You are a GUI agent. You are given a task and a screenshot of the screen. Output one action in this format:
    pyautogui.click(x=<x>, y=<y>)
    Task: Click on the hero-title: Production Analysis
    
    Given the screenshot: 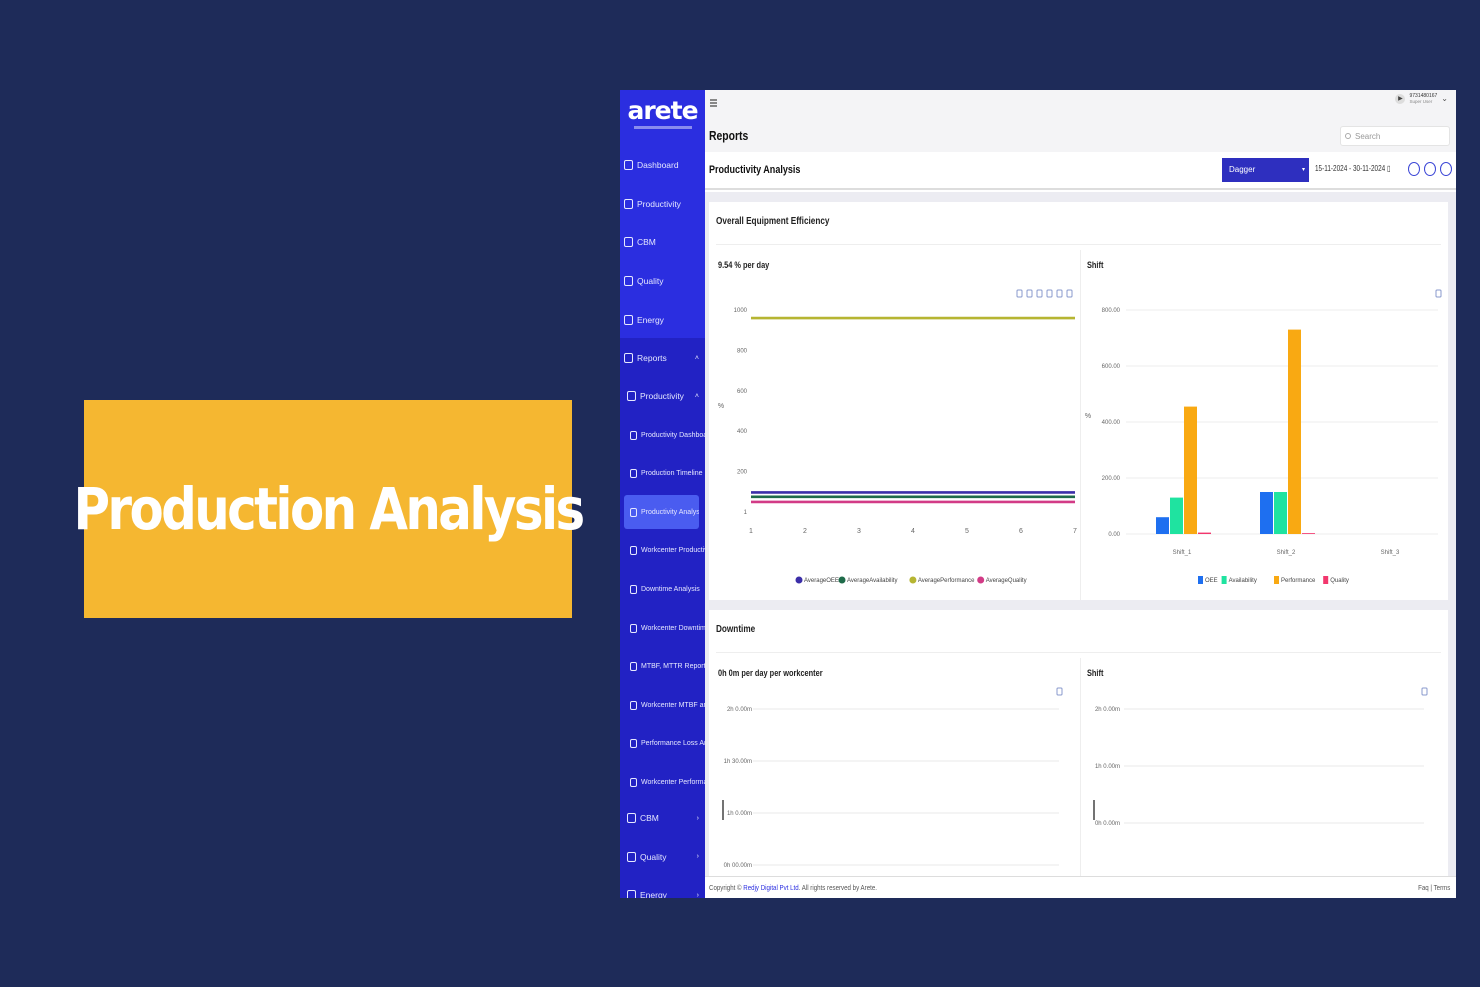 What is the action you would take?
    pyautogui.click(x=329, y=509)
    